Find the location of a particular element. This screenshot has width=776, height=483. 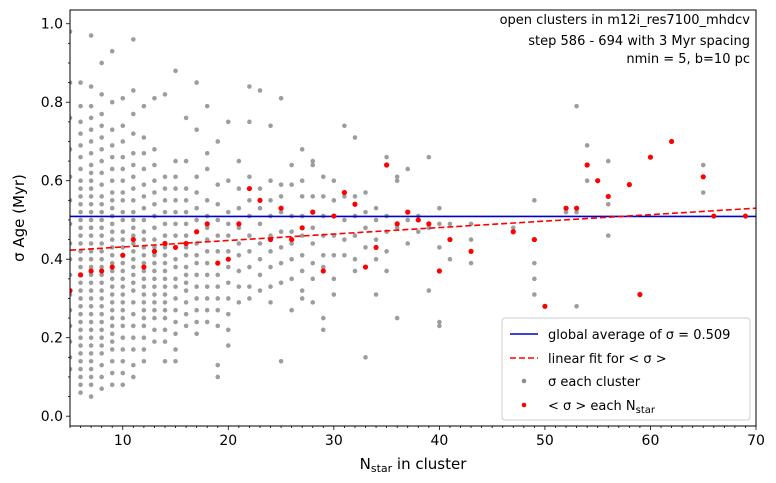

y-tick-label: 0.8 is located at coordinates (52, 103).